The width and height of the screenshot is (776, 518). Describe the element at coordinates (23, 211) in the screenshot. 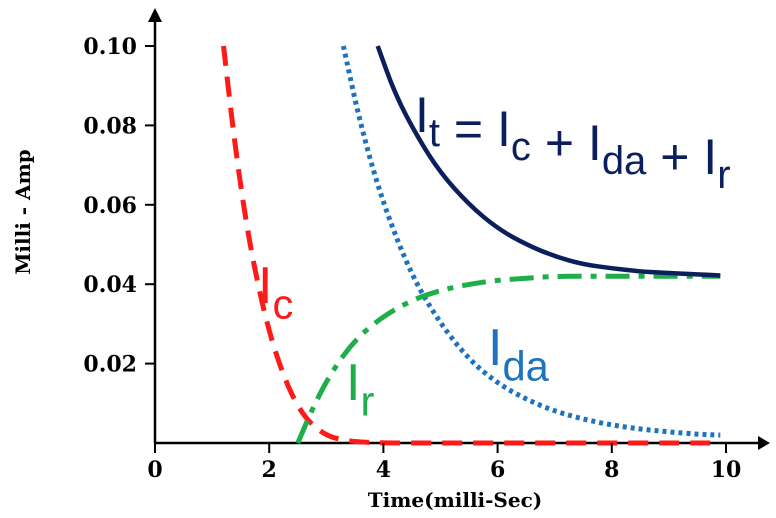

I see `y-axis-title: Milli - Amp` at that location.